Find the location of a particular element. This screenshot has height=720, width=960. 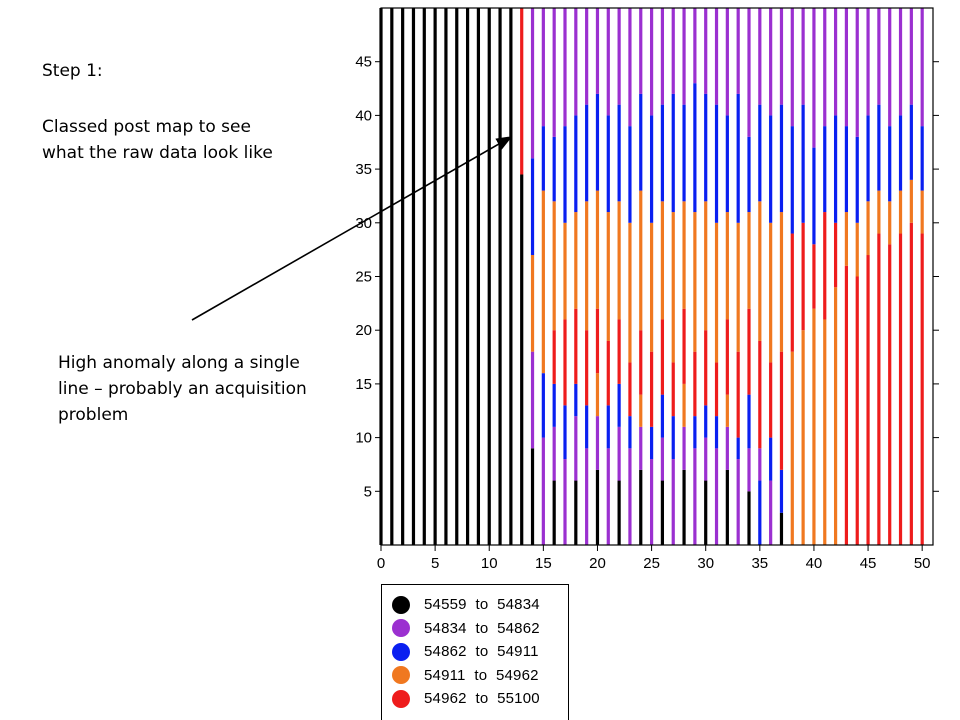

legend-entry: 54911 to 54962 is located at coordinates (475, 676).